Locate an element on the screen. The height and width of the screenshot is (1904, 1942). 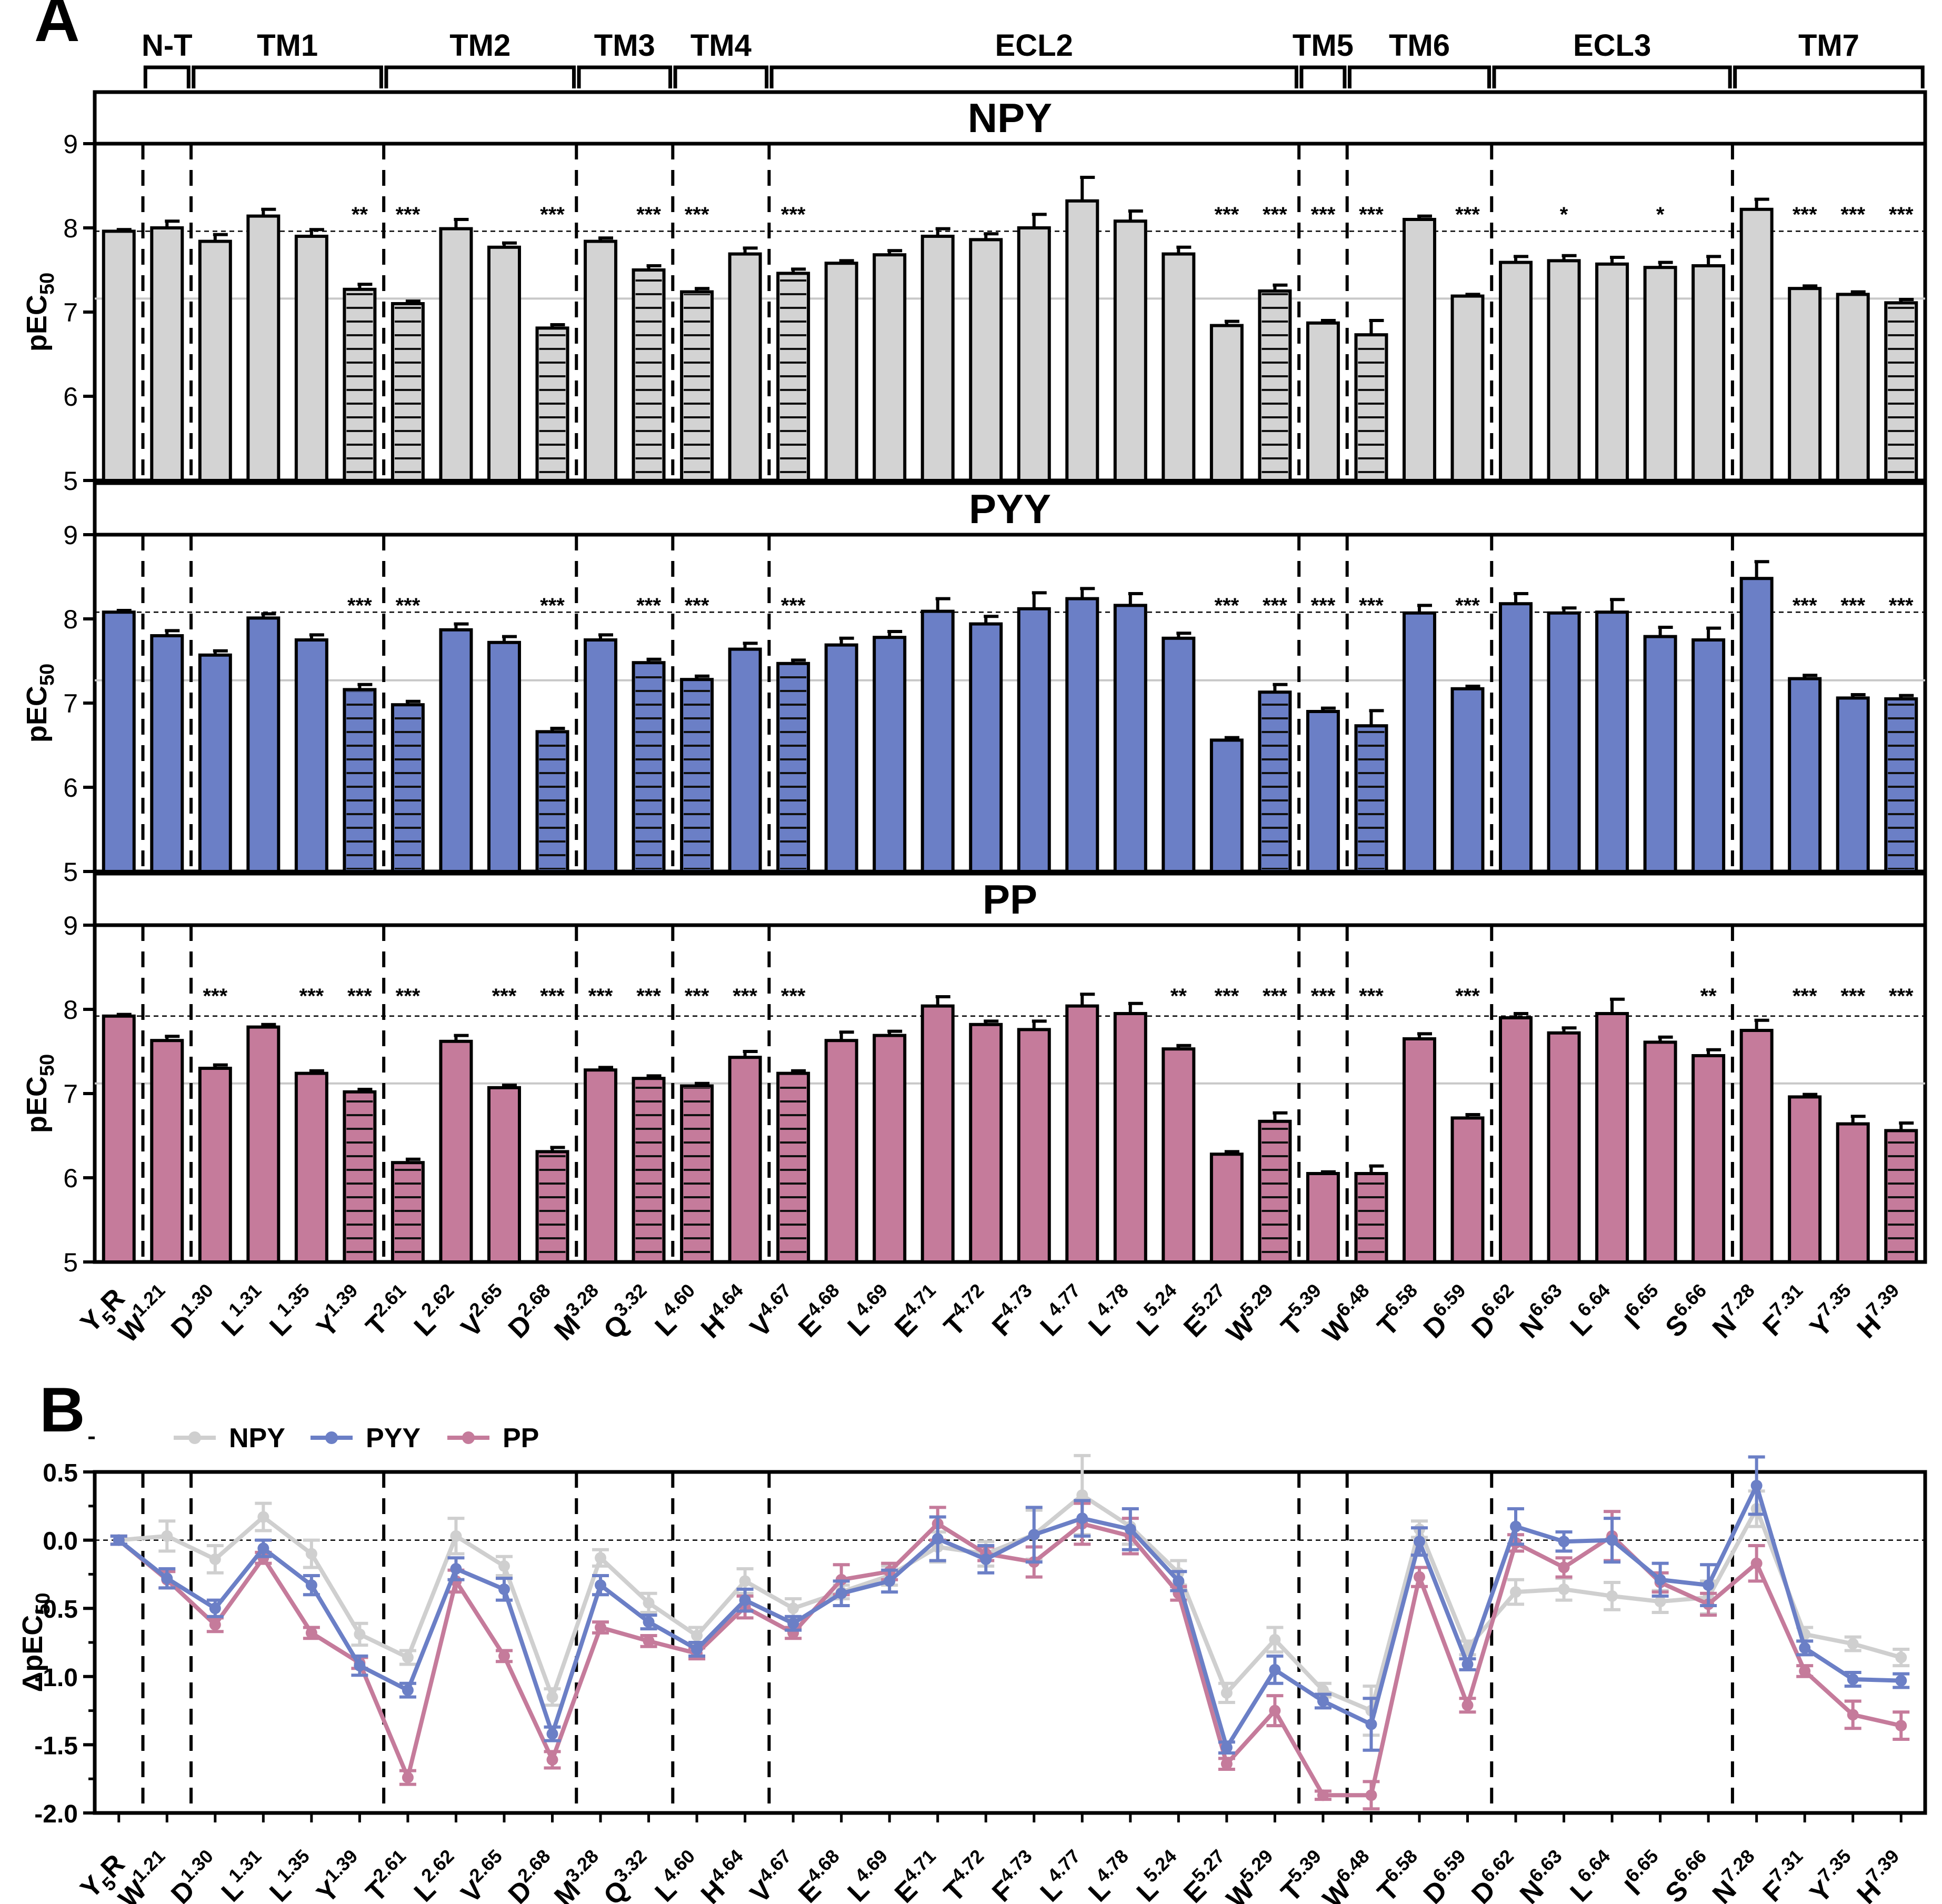
bar-pyy-25: *** is located at coordinates (1323, 733).